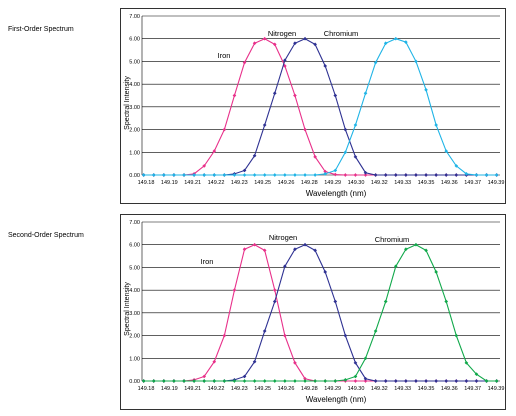 Image resolution: width=516 pixels, height=416 pixels. I want to click on x-tick-label: 149.22, so click(216, 389).